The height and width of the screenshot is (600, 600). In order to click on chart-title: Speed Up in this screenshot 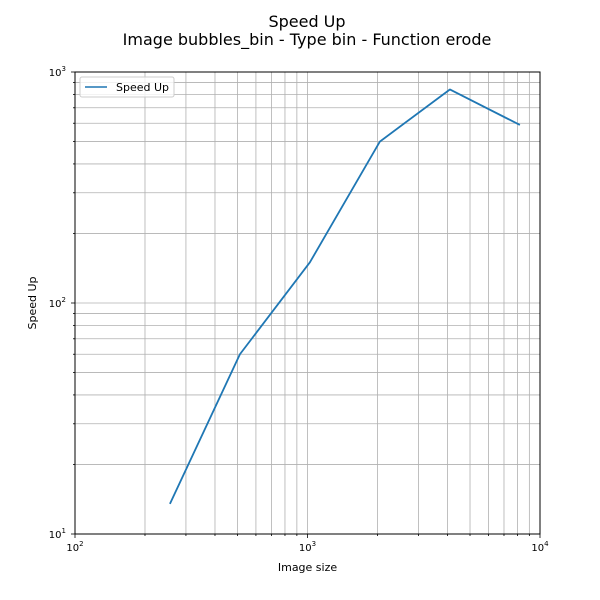, I will do `click(306, 21)`.